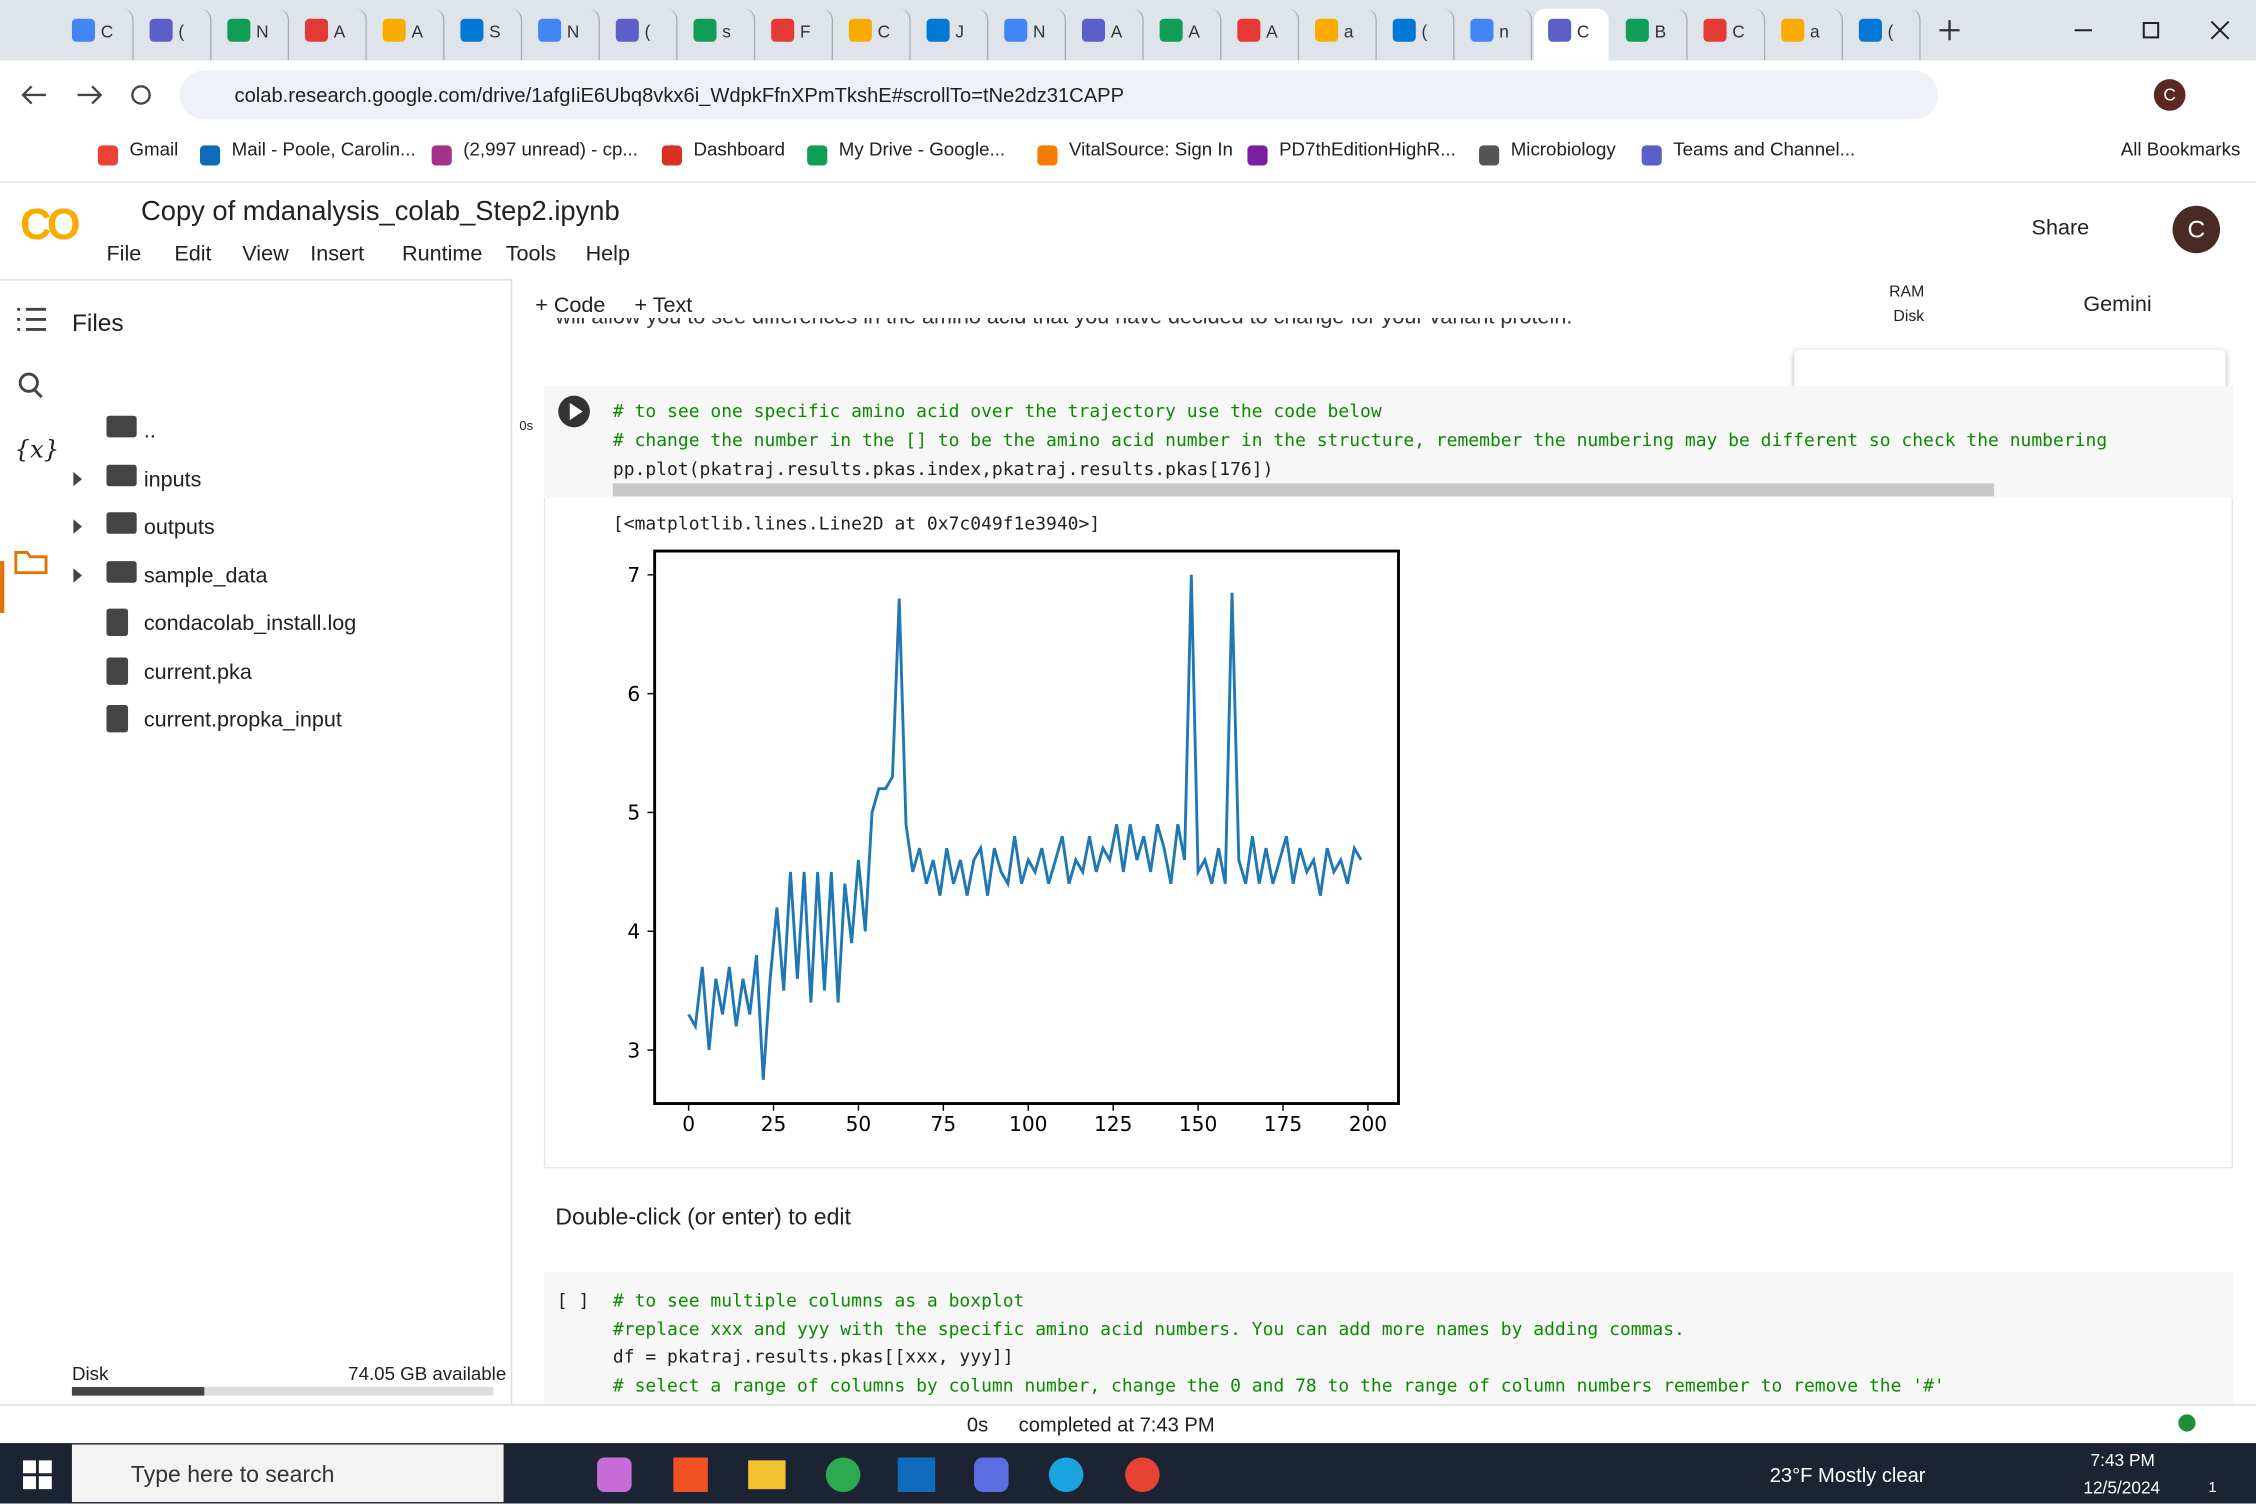  I want to click on file-name: inputs, so click(172, 479).